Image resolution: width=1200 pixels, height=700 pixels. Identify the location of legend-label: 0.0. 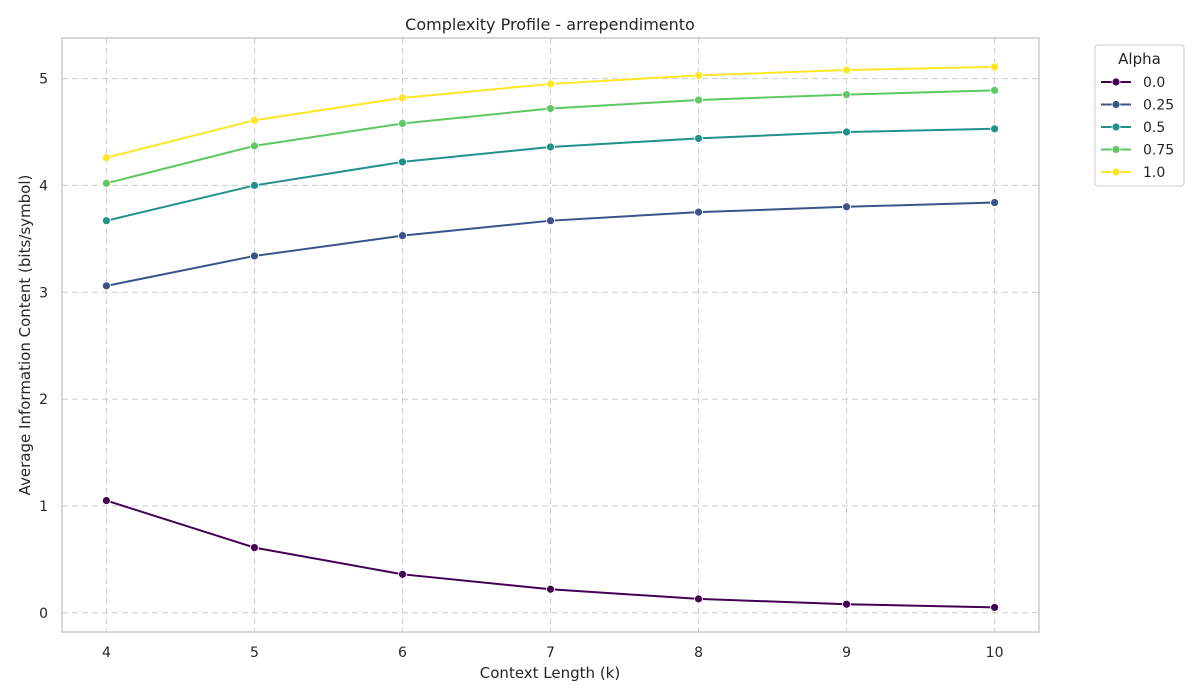
(1154, 83).